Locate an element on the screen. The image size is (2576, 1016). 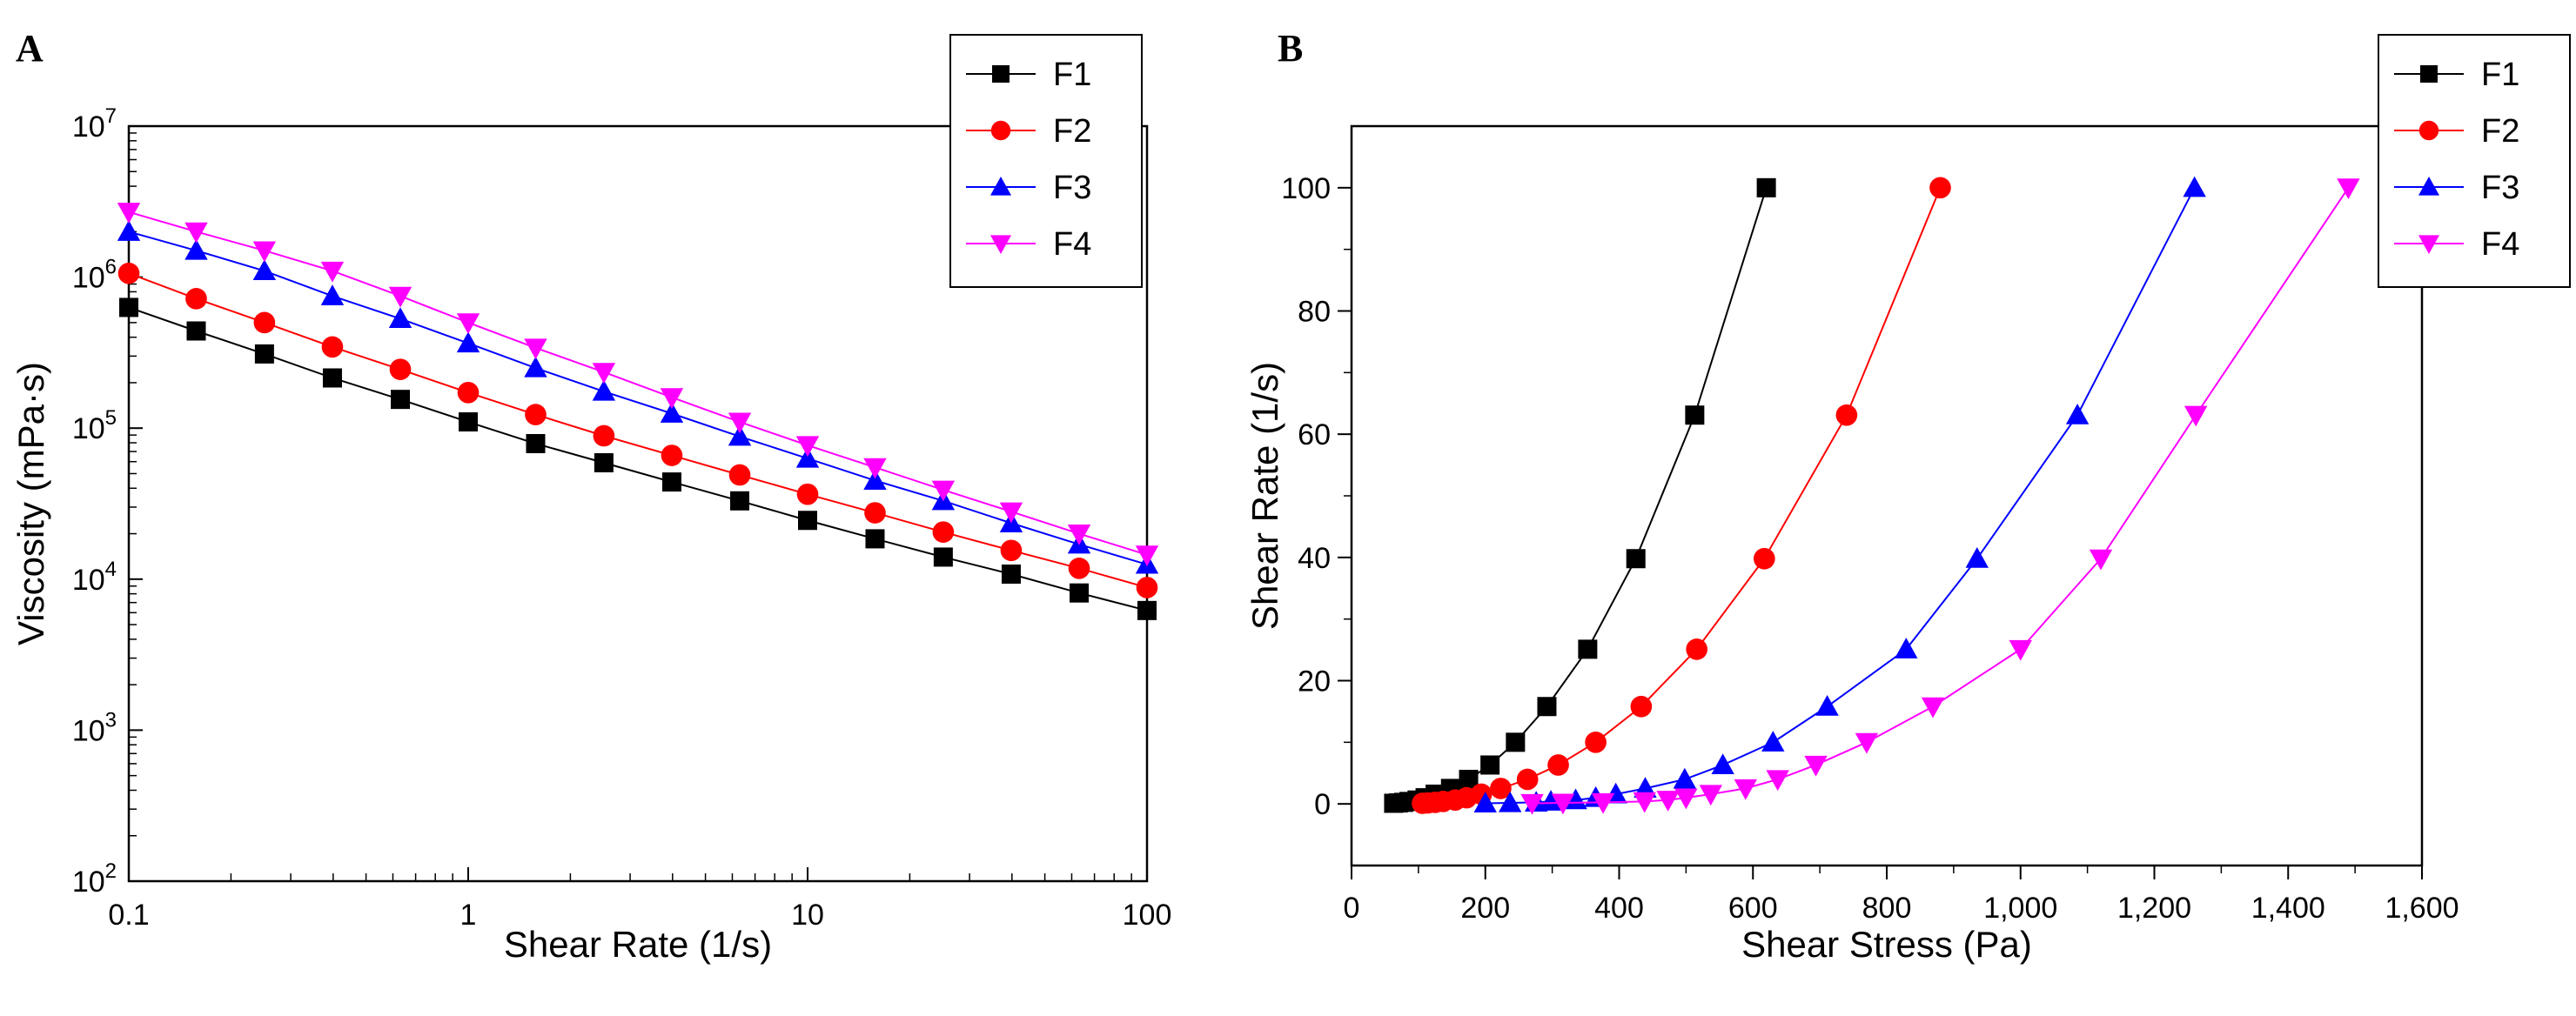
a-y-tick-exponent: 2 is located at coordinates (111, 871).